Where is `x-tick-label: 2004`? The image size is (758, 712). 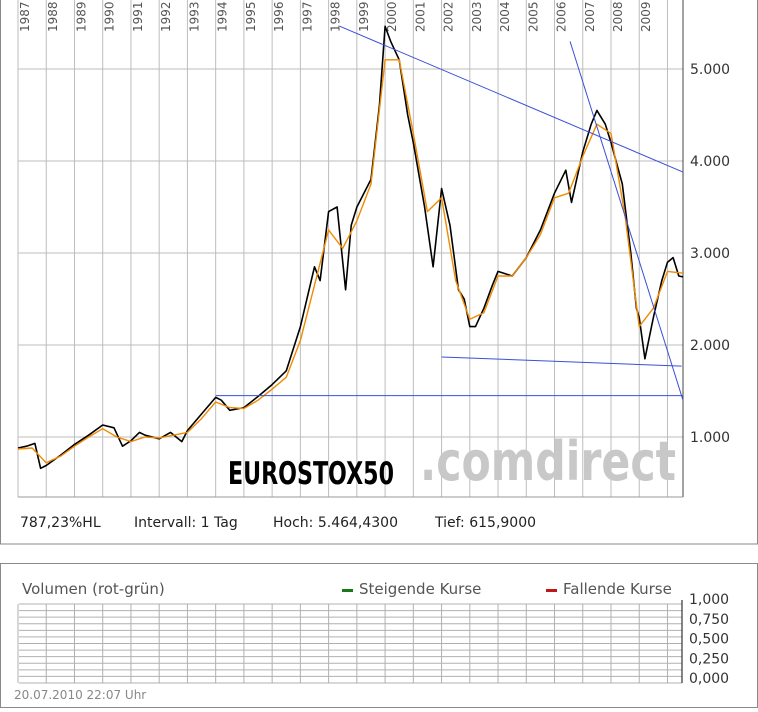 x-tick-label: 2004 is located at coordinates (505, 16).